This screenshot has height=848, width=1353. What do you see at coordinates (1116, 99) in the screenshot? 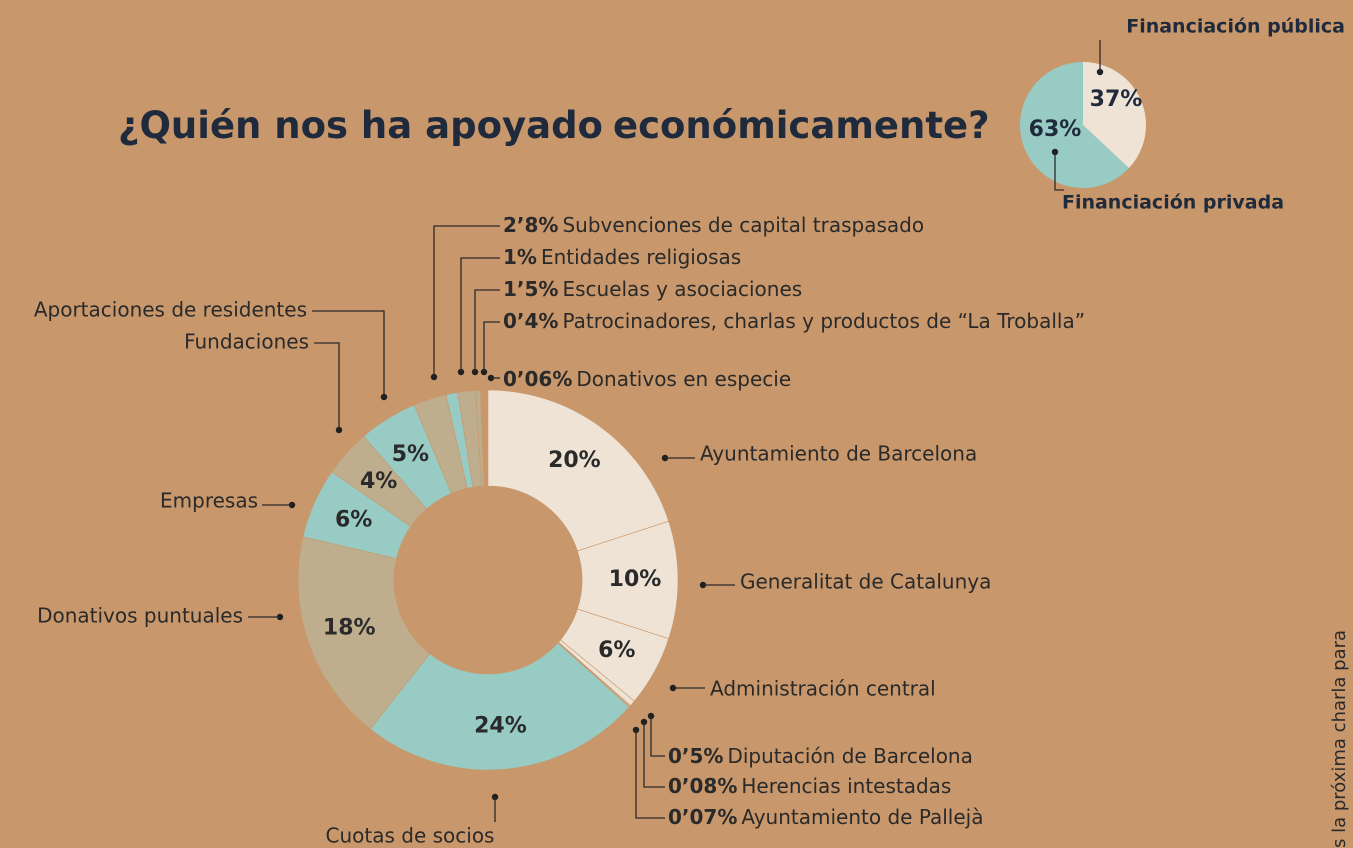
I see `pie-value-label: 37%` at bounding box center [1116, 99].